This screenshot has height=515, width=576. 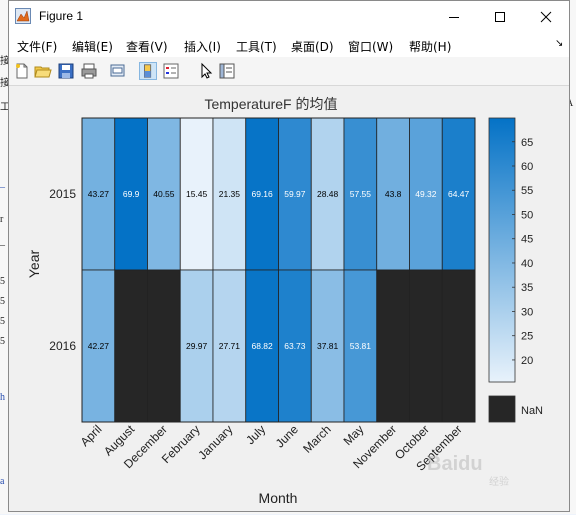 What do you see at coordinates (91, 435) in the screenshot?
I see `x-tick-label: April` at bounding box center [91, 435].